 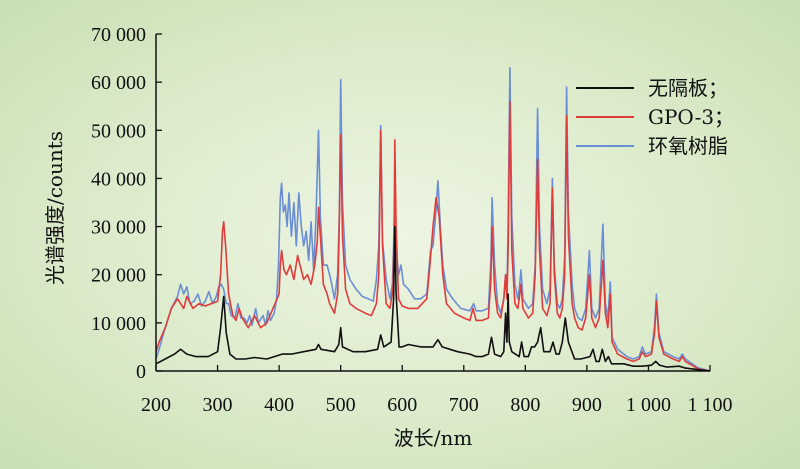 What do you see at coordinates (464, 405) in the screenshot?
I see `x-tick-label: 700` at bounding box center [464, 405].